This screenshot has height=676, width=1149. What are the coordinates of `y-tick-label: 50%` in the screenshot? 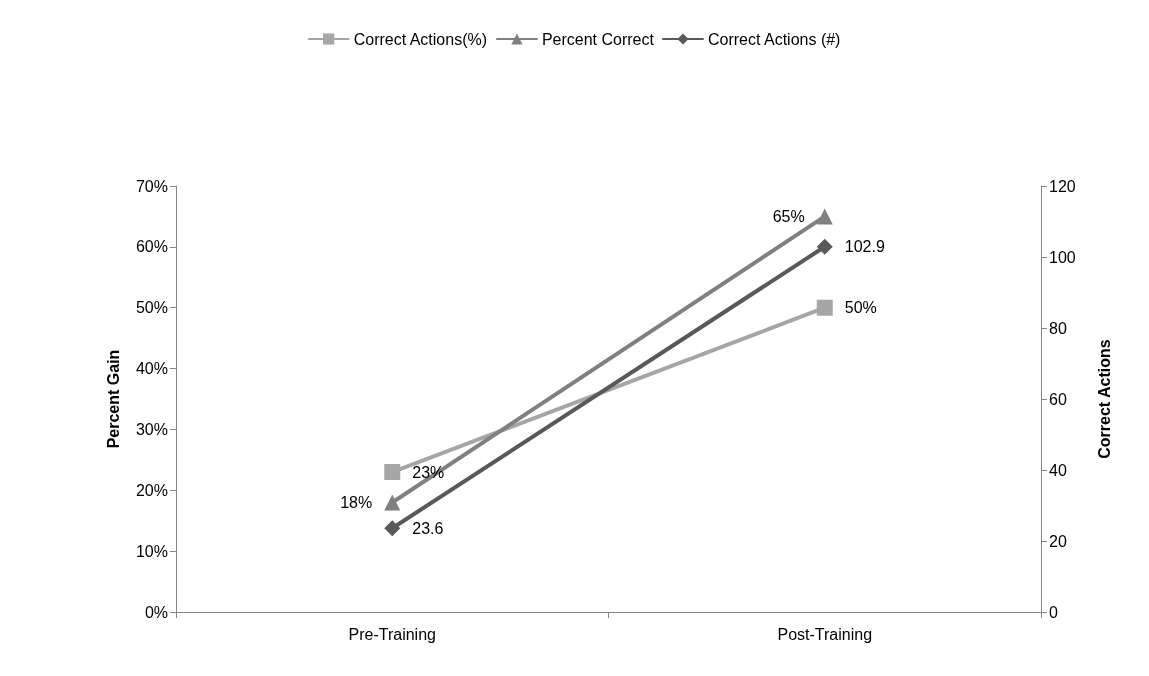 It's located at (151, 308).